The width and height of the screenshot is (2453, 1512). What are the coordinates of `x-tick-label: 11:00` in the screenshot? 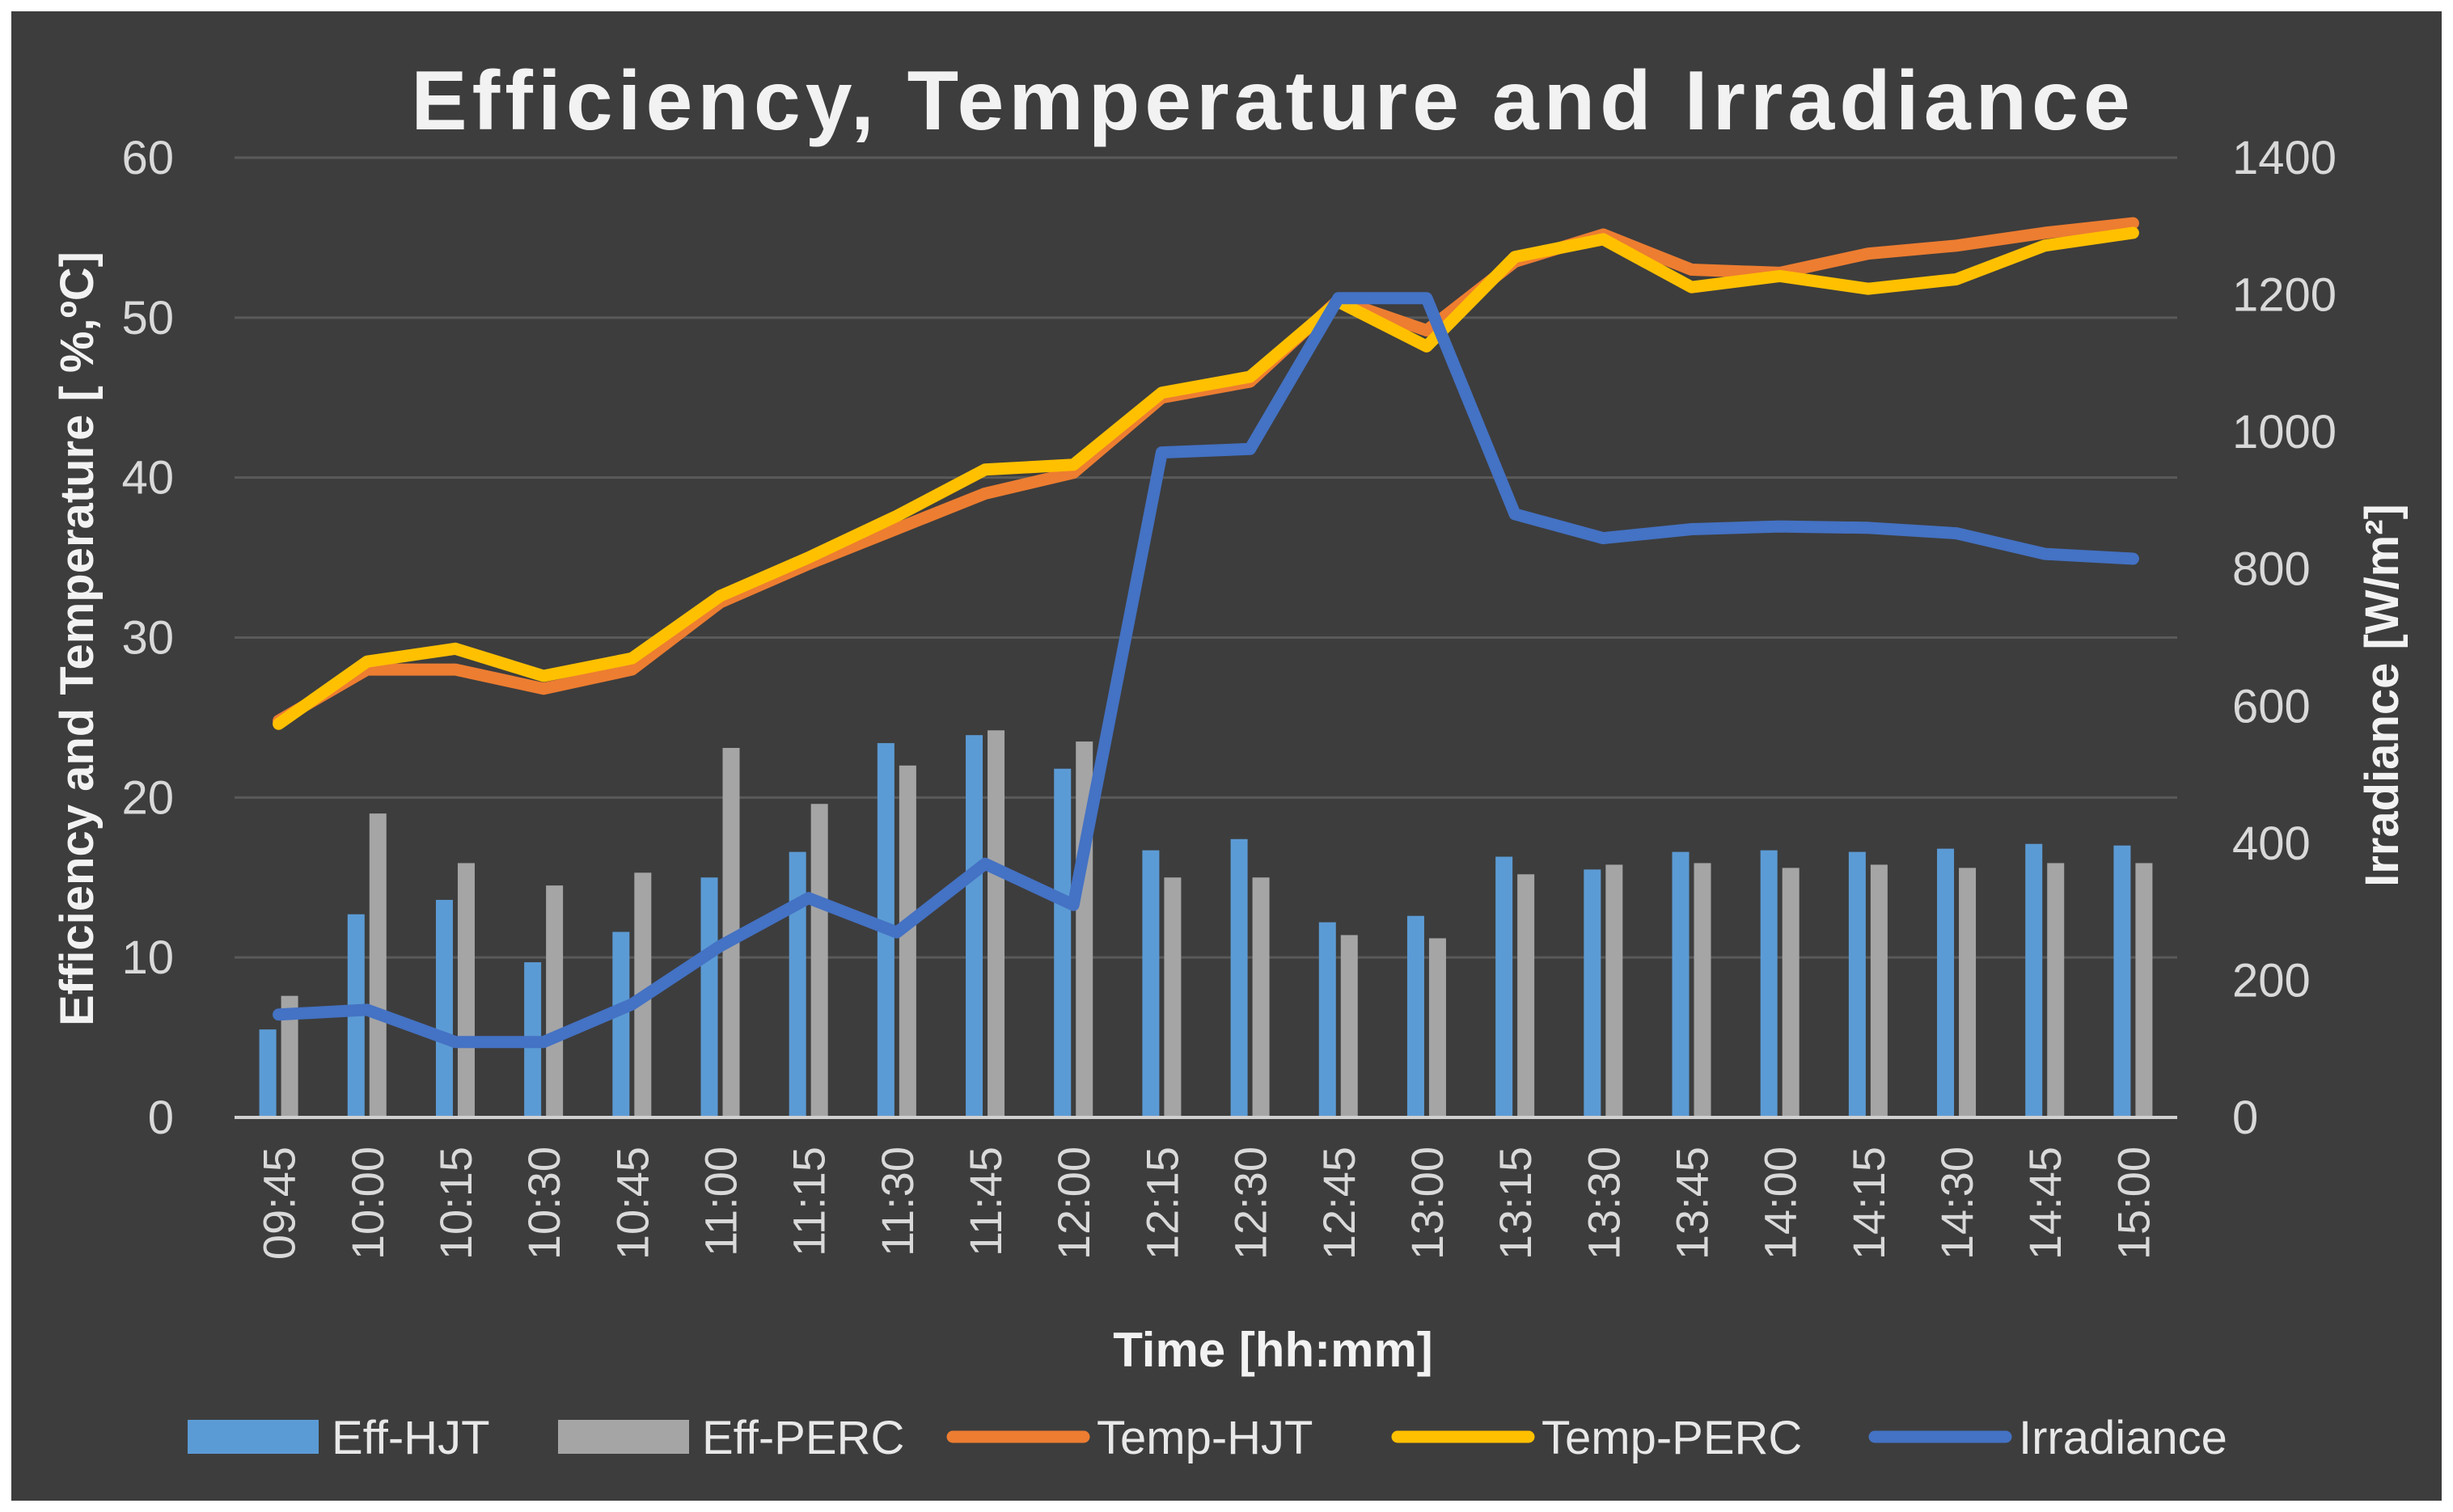 It's located at (721, 1201).